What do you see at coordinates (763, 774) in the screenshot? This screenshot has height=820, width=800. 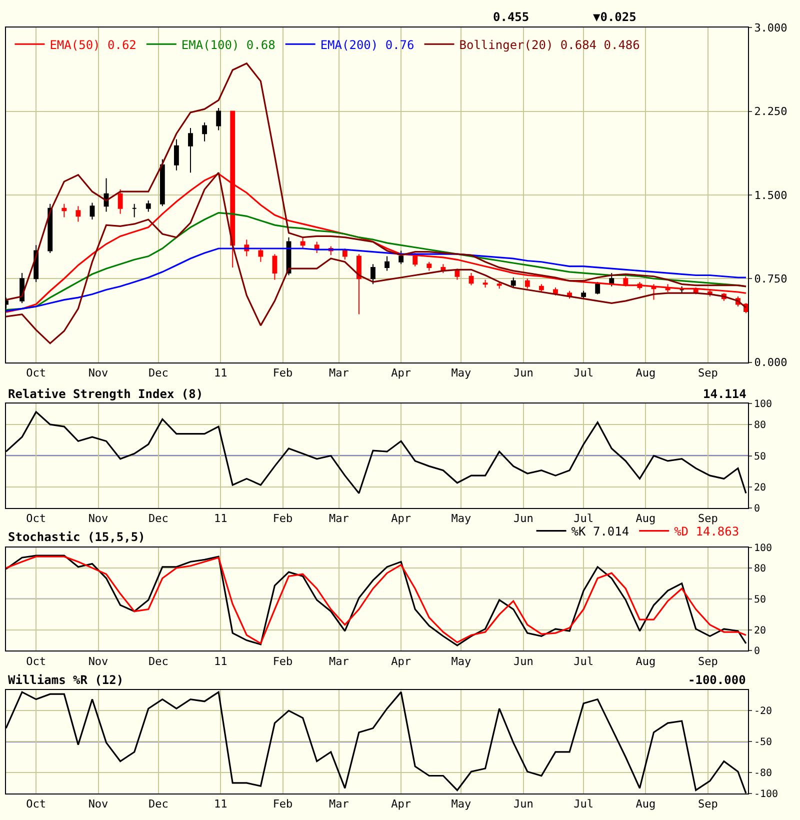 I see `y-tick-label: -80` at bounding box center [763, 774].